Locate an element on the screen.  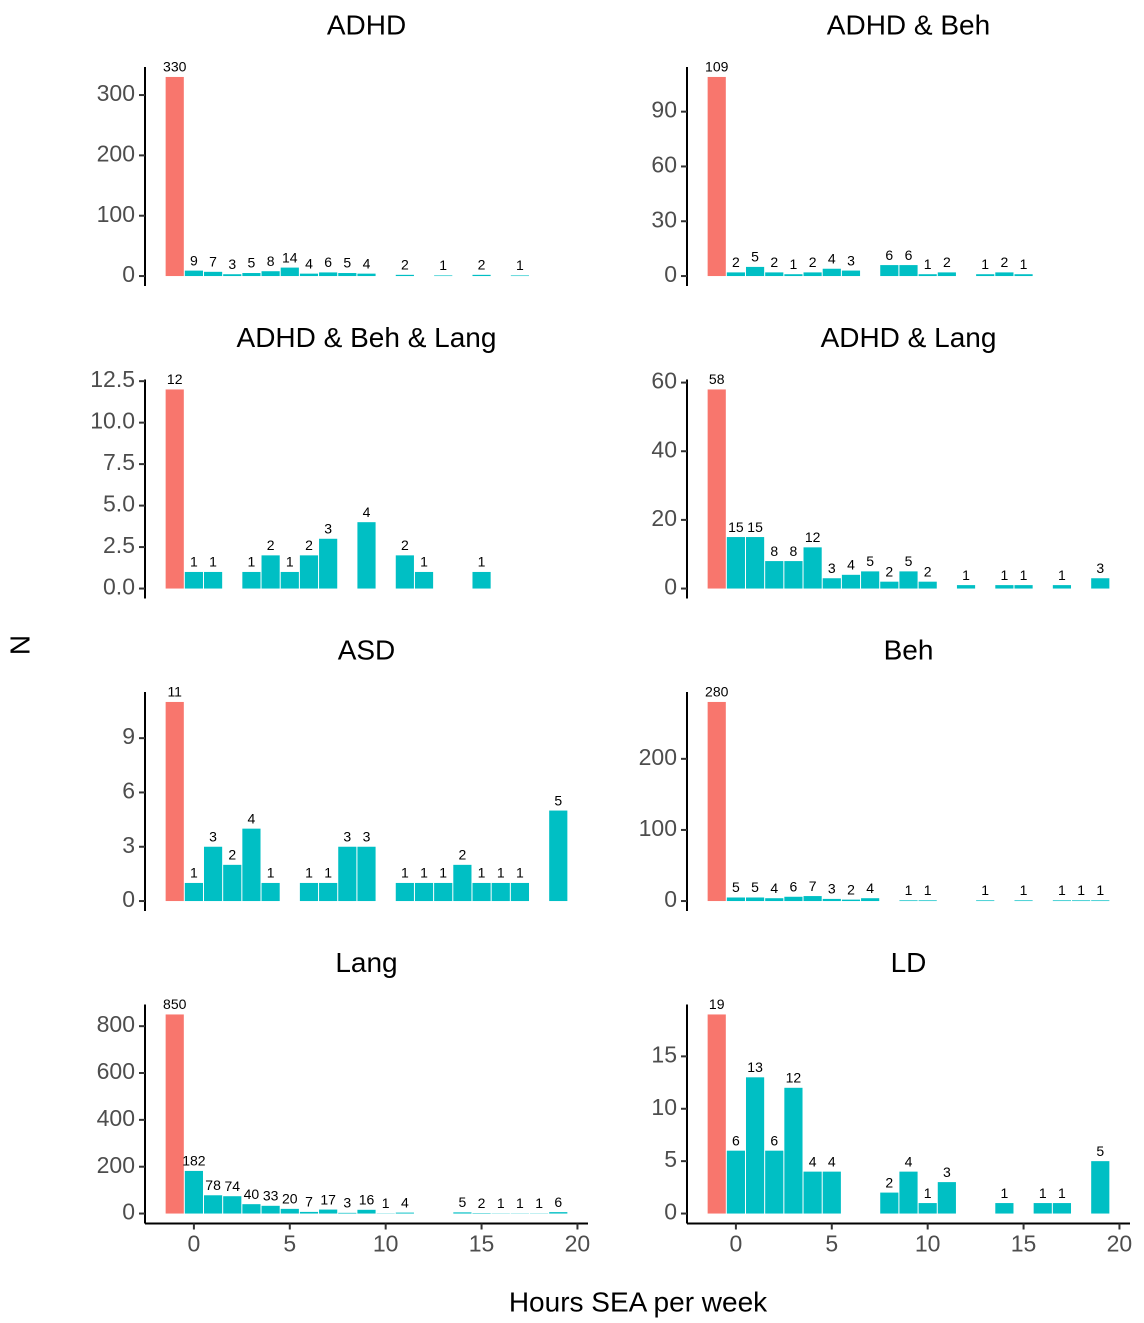
y-tick-label: 600 is located at coordinates (116, 1071).